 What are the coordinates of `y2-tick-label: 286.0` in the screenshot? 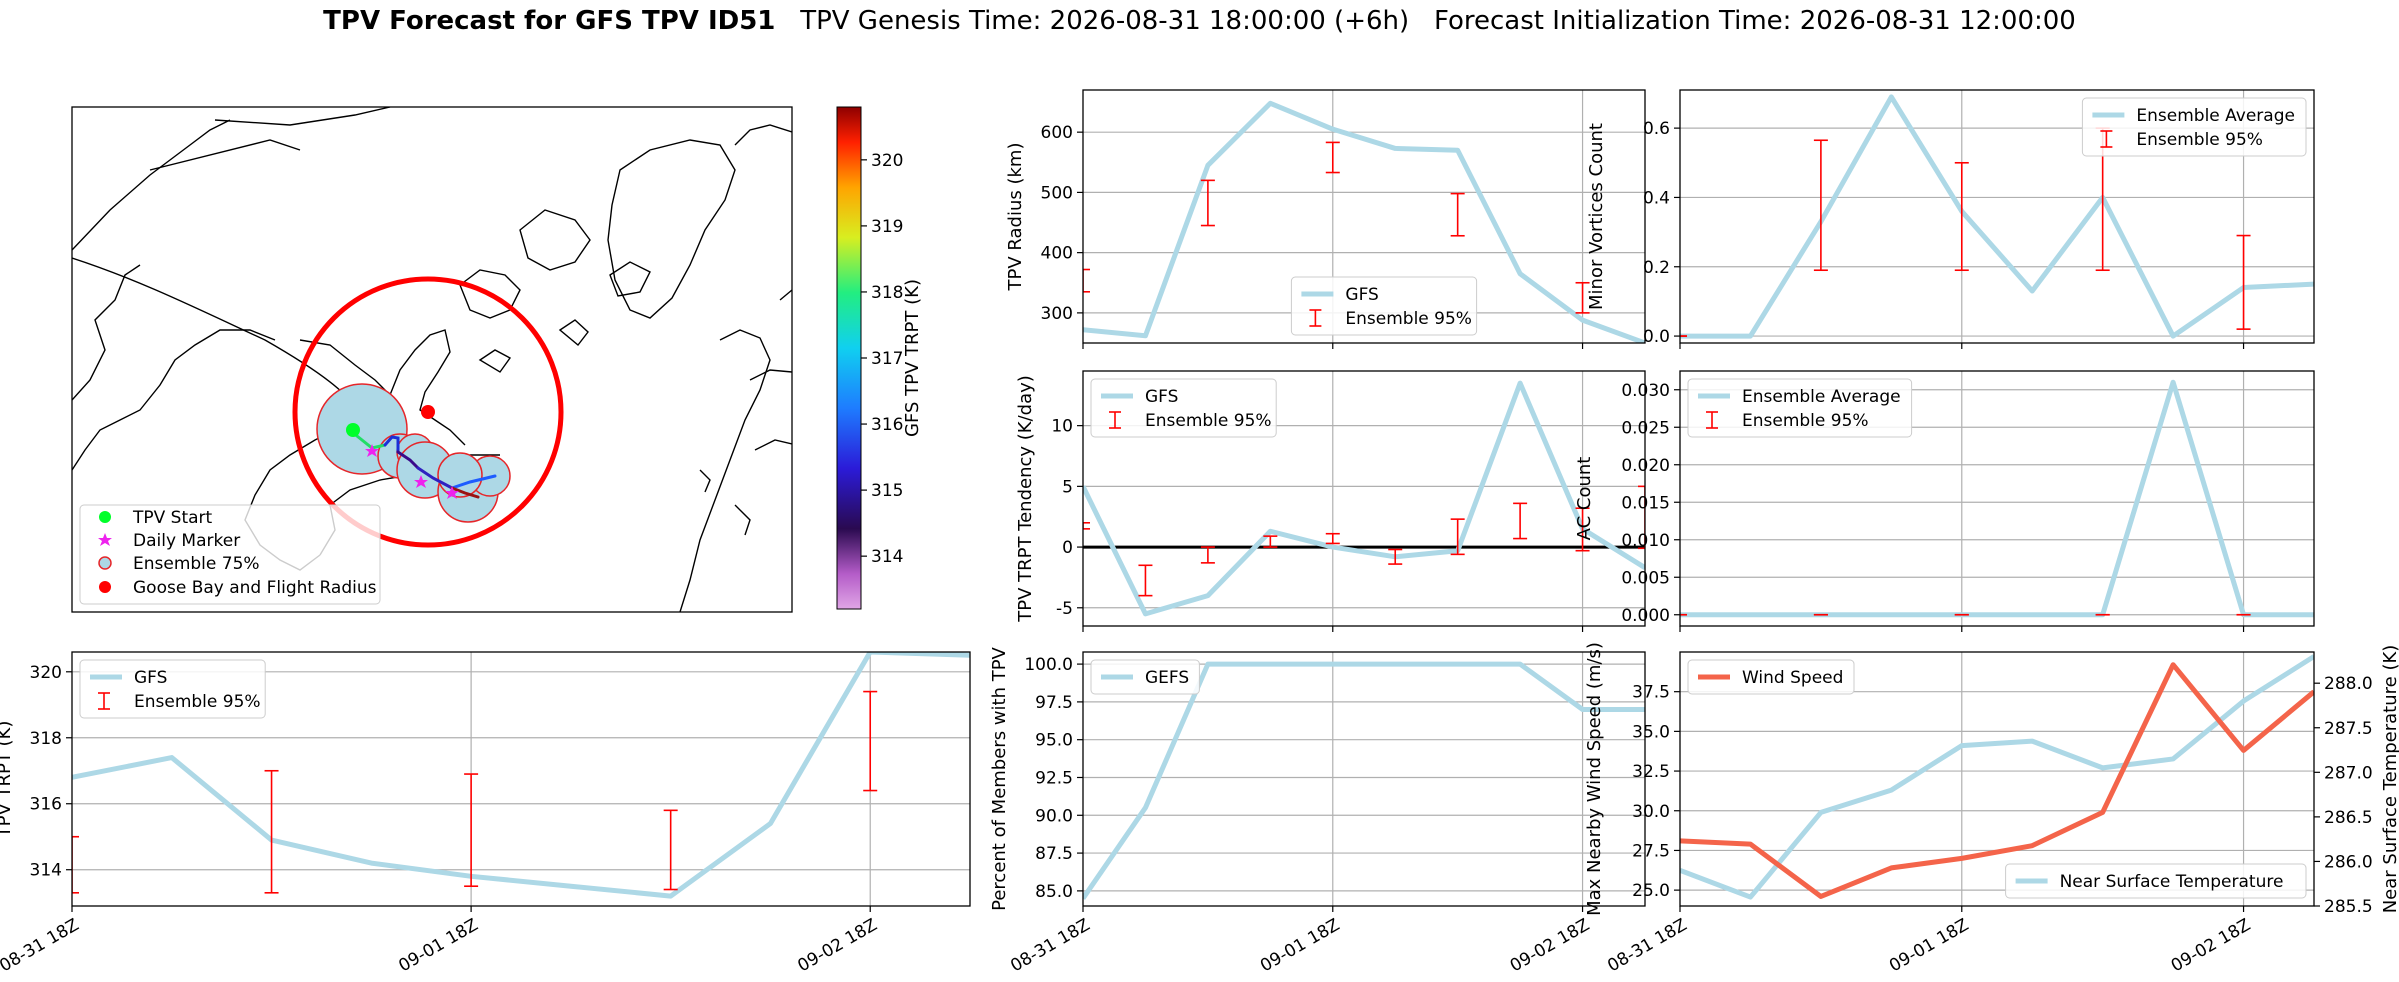 It's located at (2348, 862).